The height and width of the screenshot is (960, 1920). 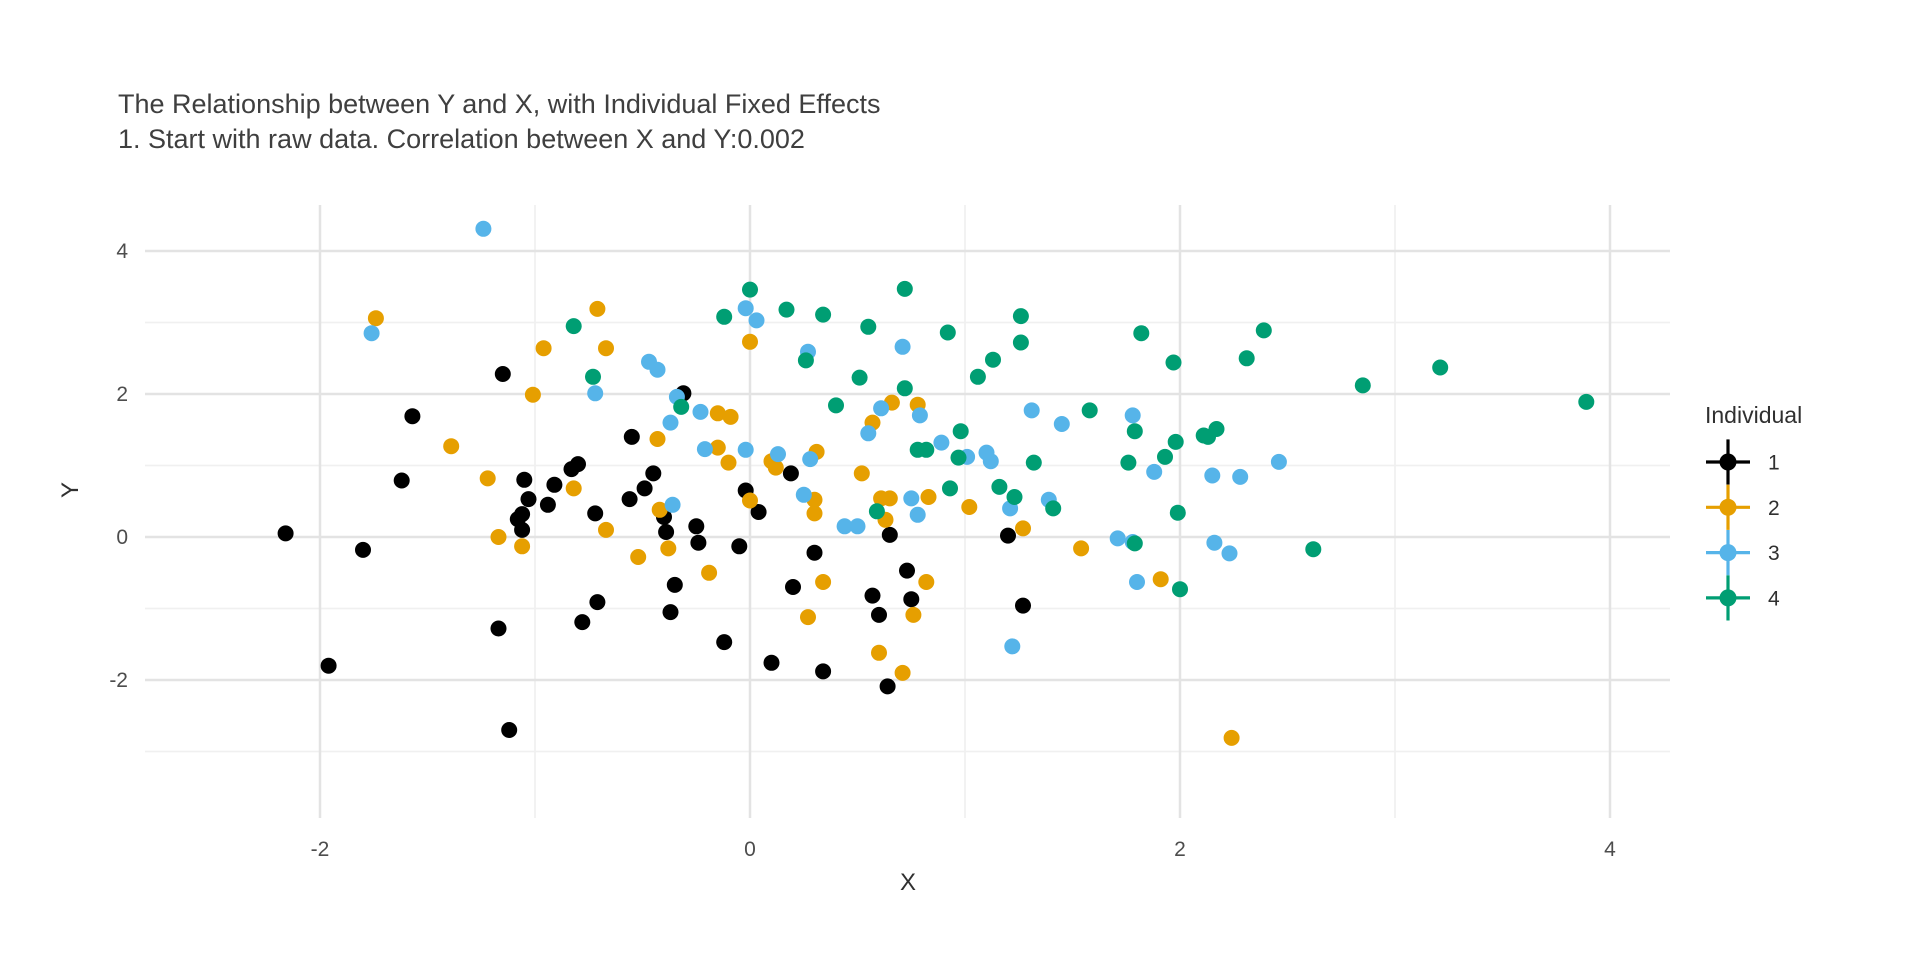 What do you see at coordinates (1610, 849) in the screenshot?
I see `x-tick-label: 4` at bounding box center [1610, 849].